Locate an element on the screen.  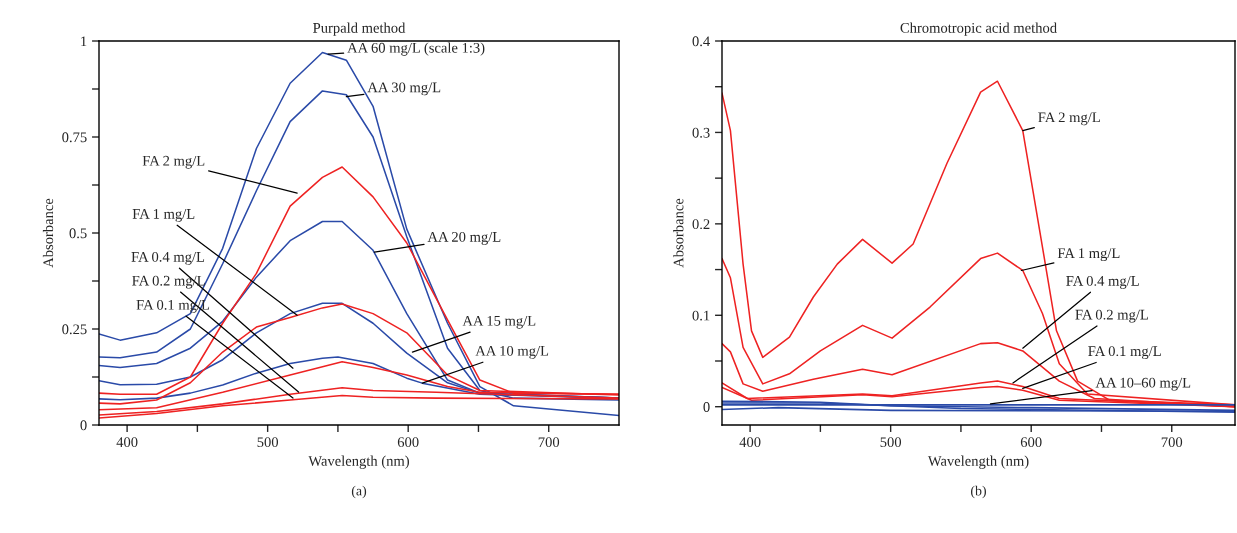
annotation: AA 20 mg/L is located at coordinates (464, 238).